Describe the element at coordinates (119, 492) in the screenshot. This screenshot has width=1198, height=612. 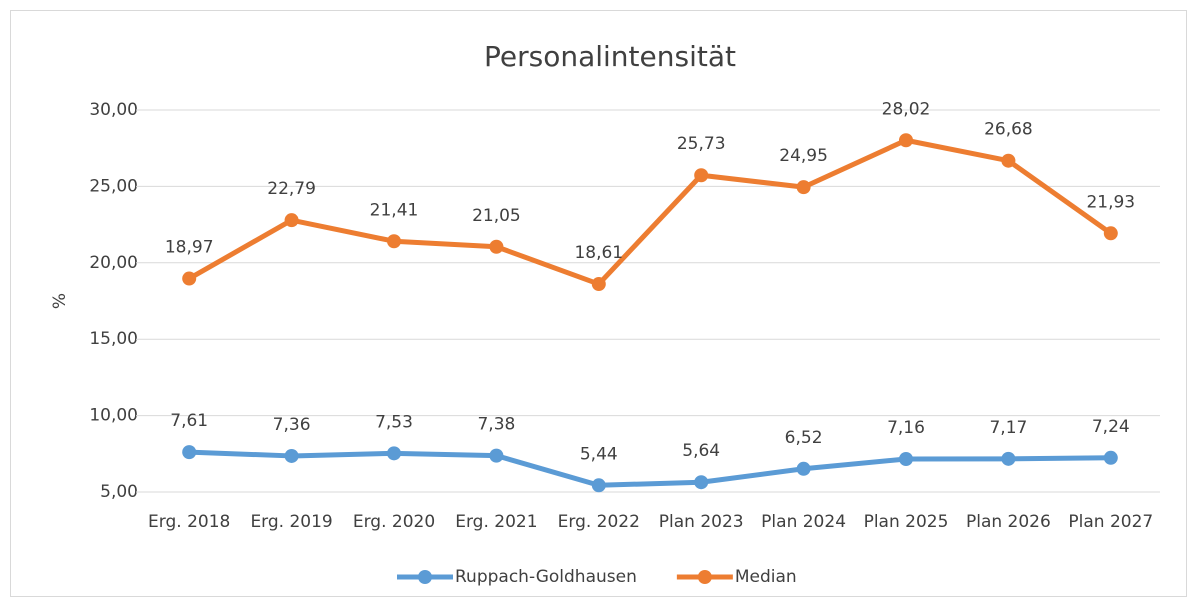
I see `y-tick-label: 5,00` at that location.